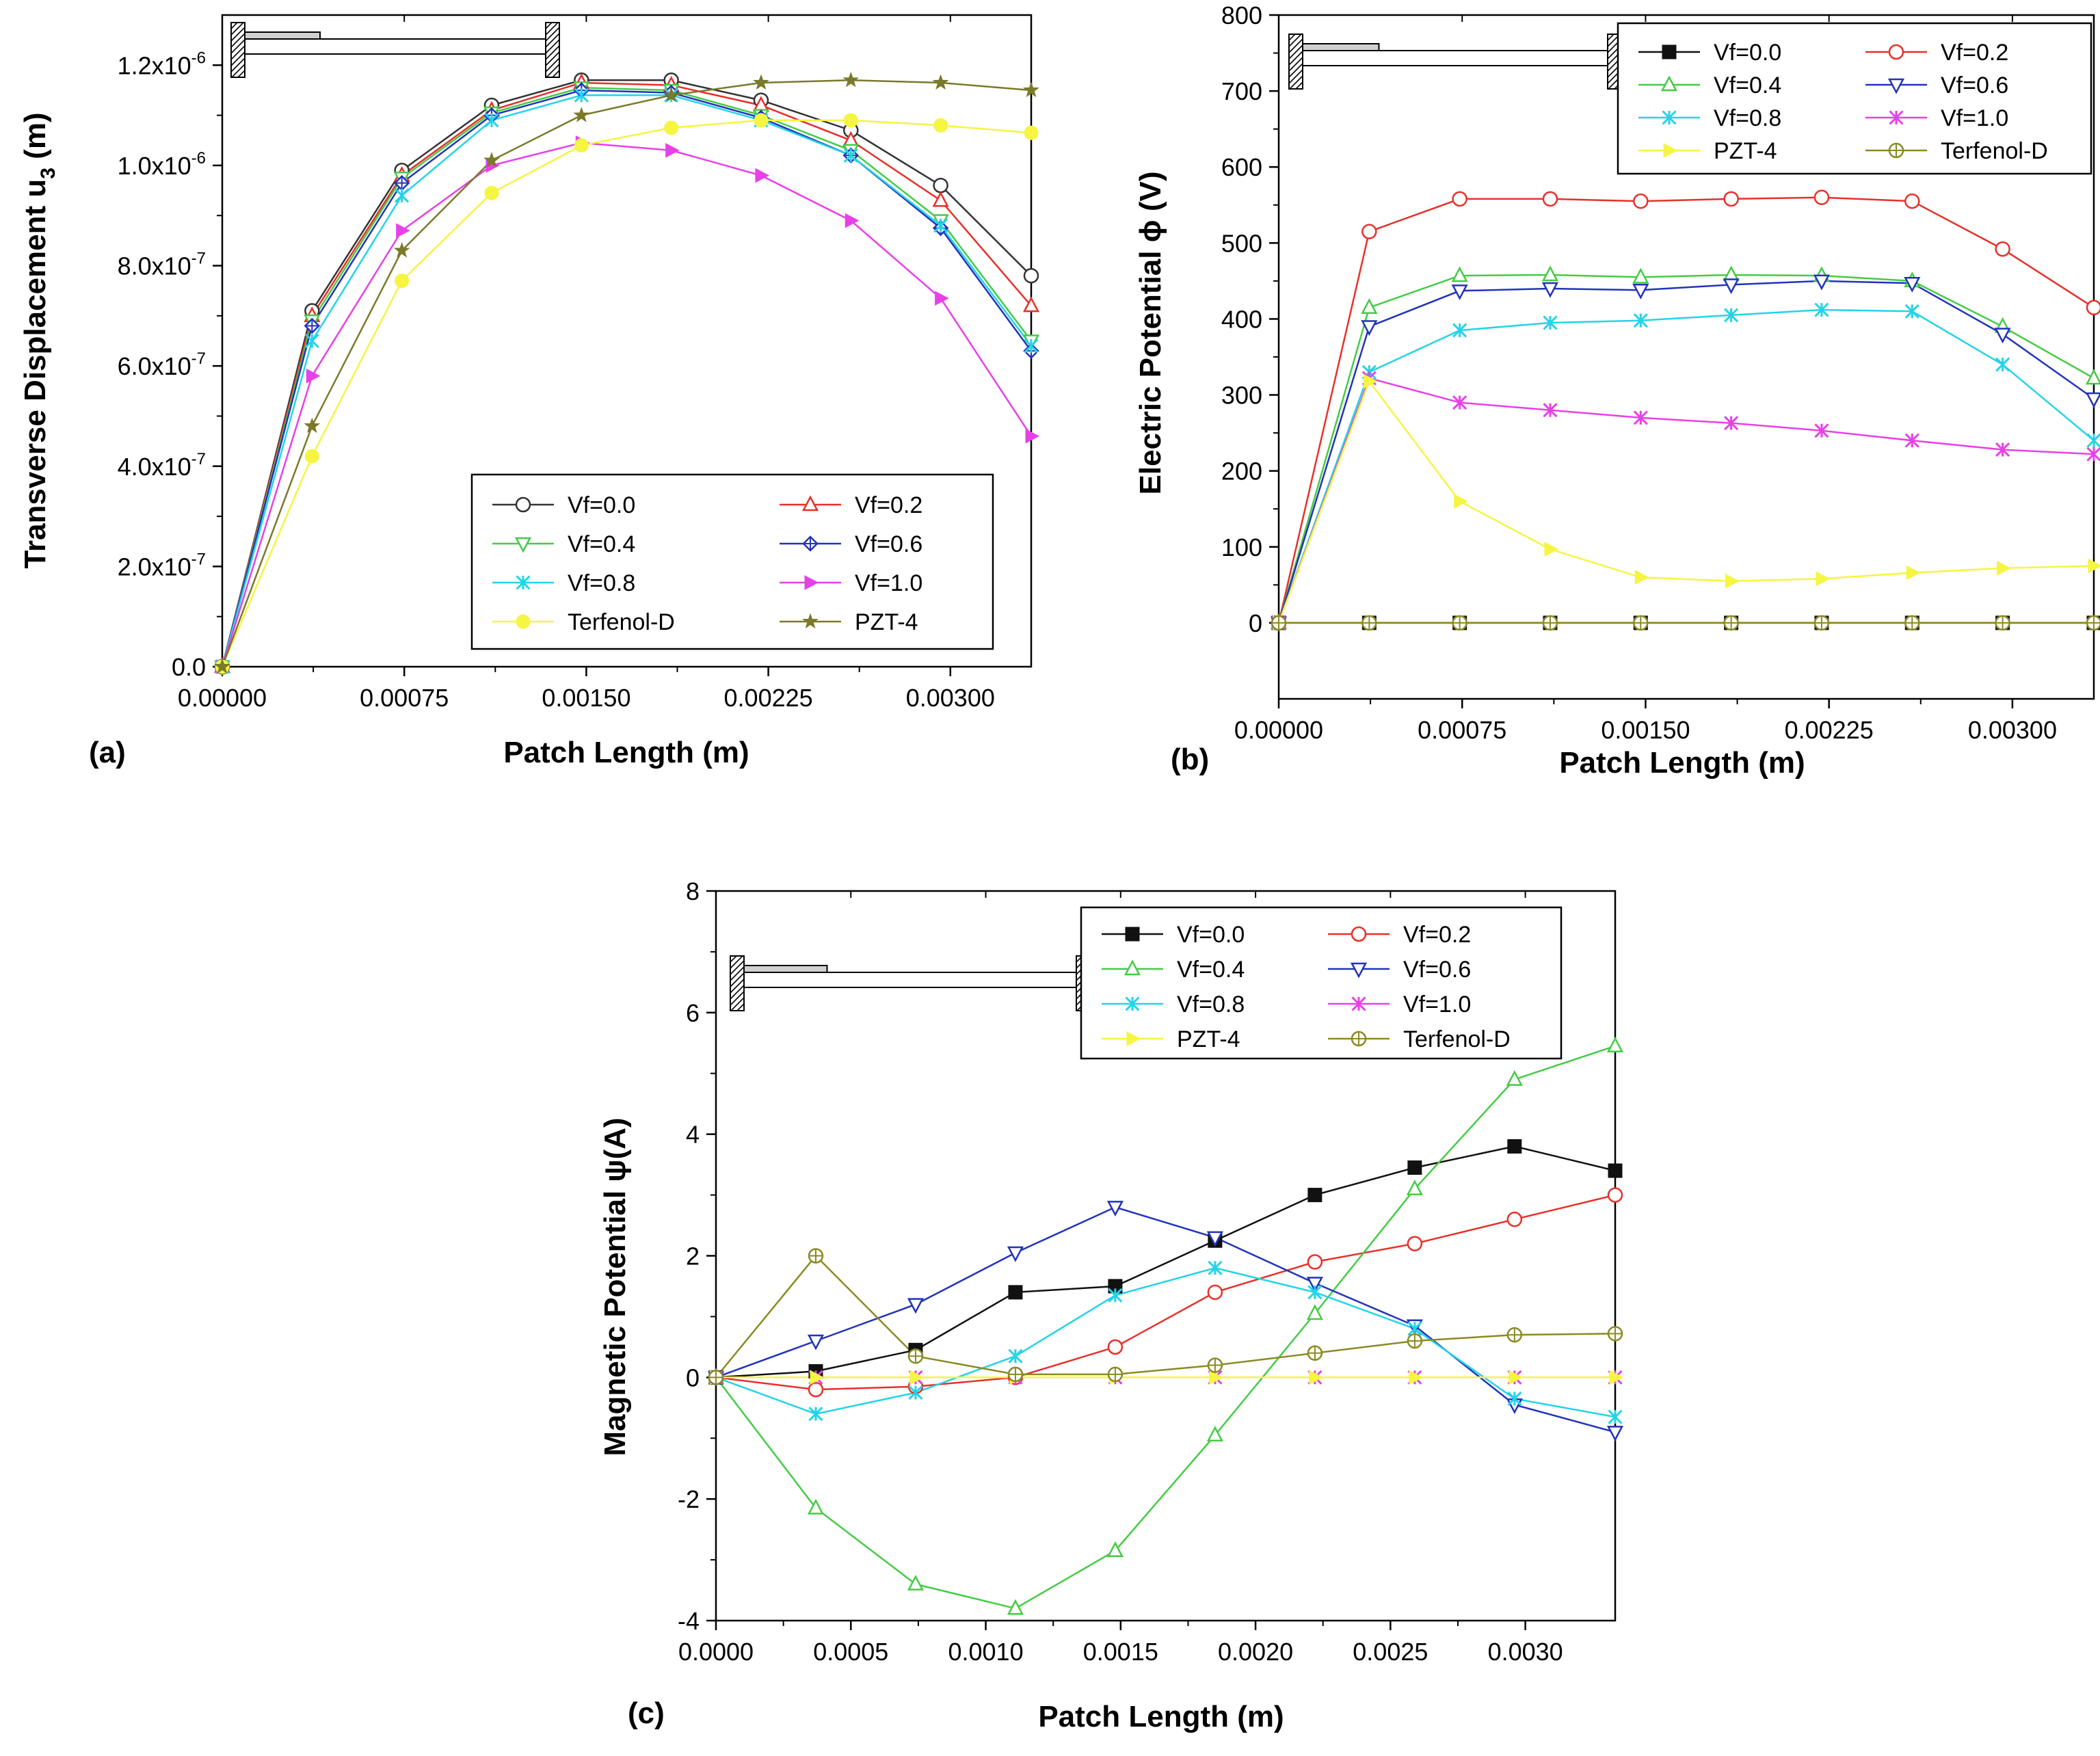 This screenshot has height=1756, width=2100. What do you see at coordinates (1525, 1652) in the screenshot?
I see `x-tick-label: 0.0030` at bounding box center [1525, 1652].